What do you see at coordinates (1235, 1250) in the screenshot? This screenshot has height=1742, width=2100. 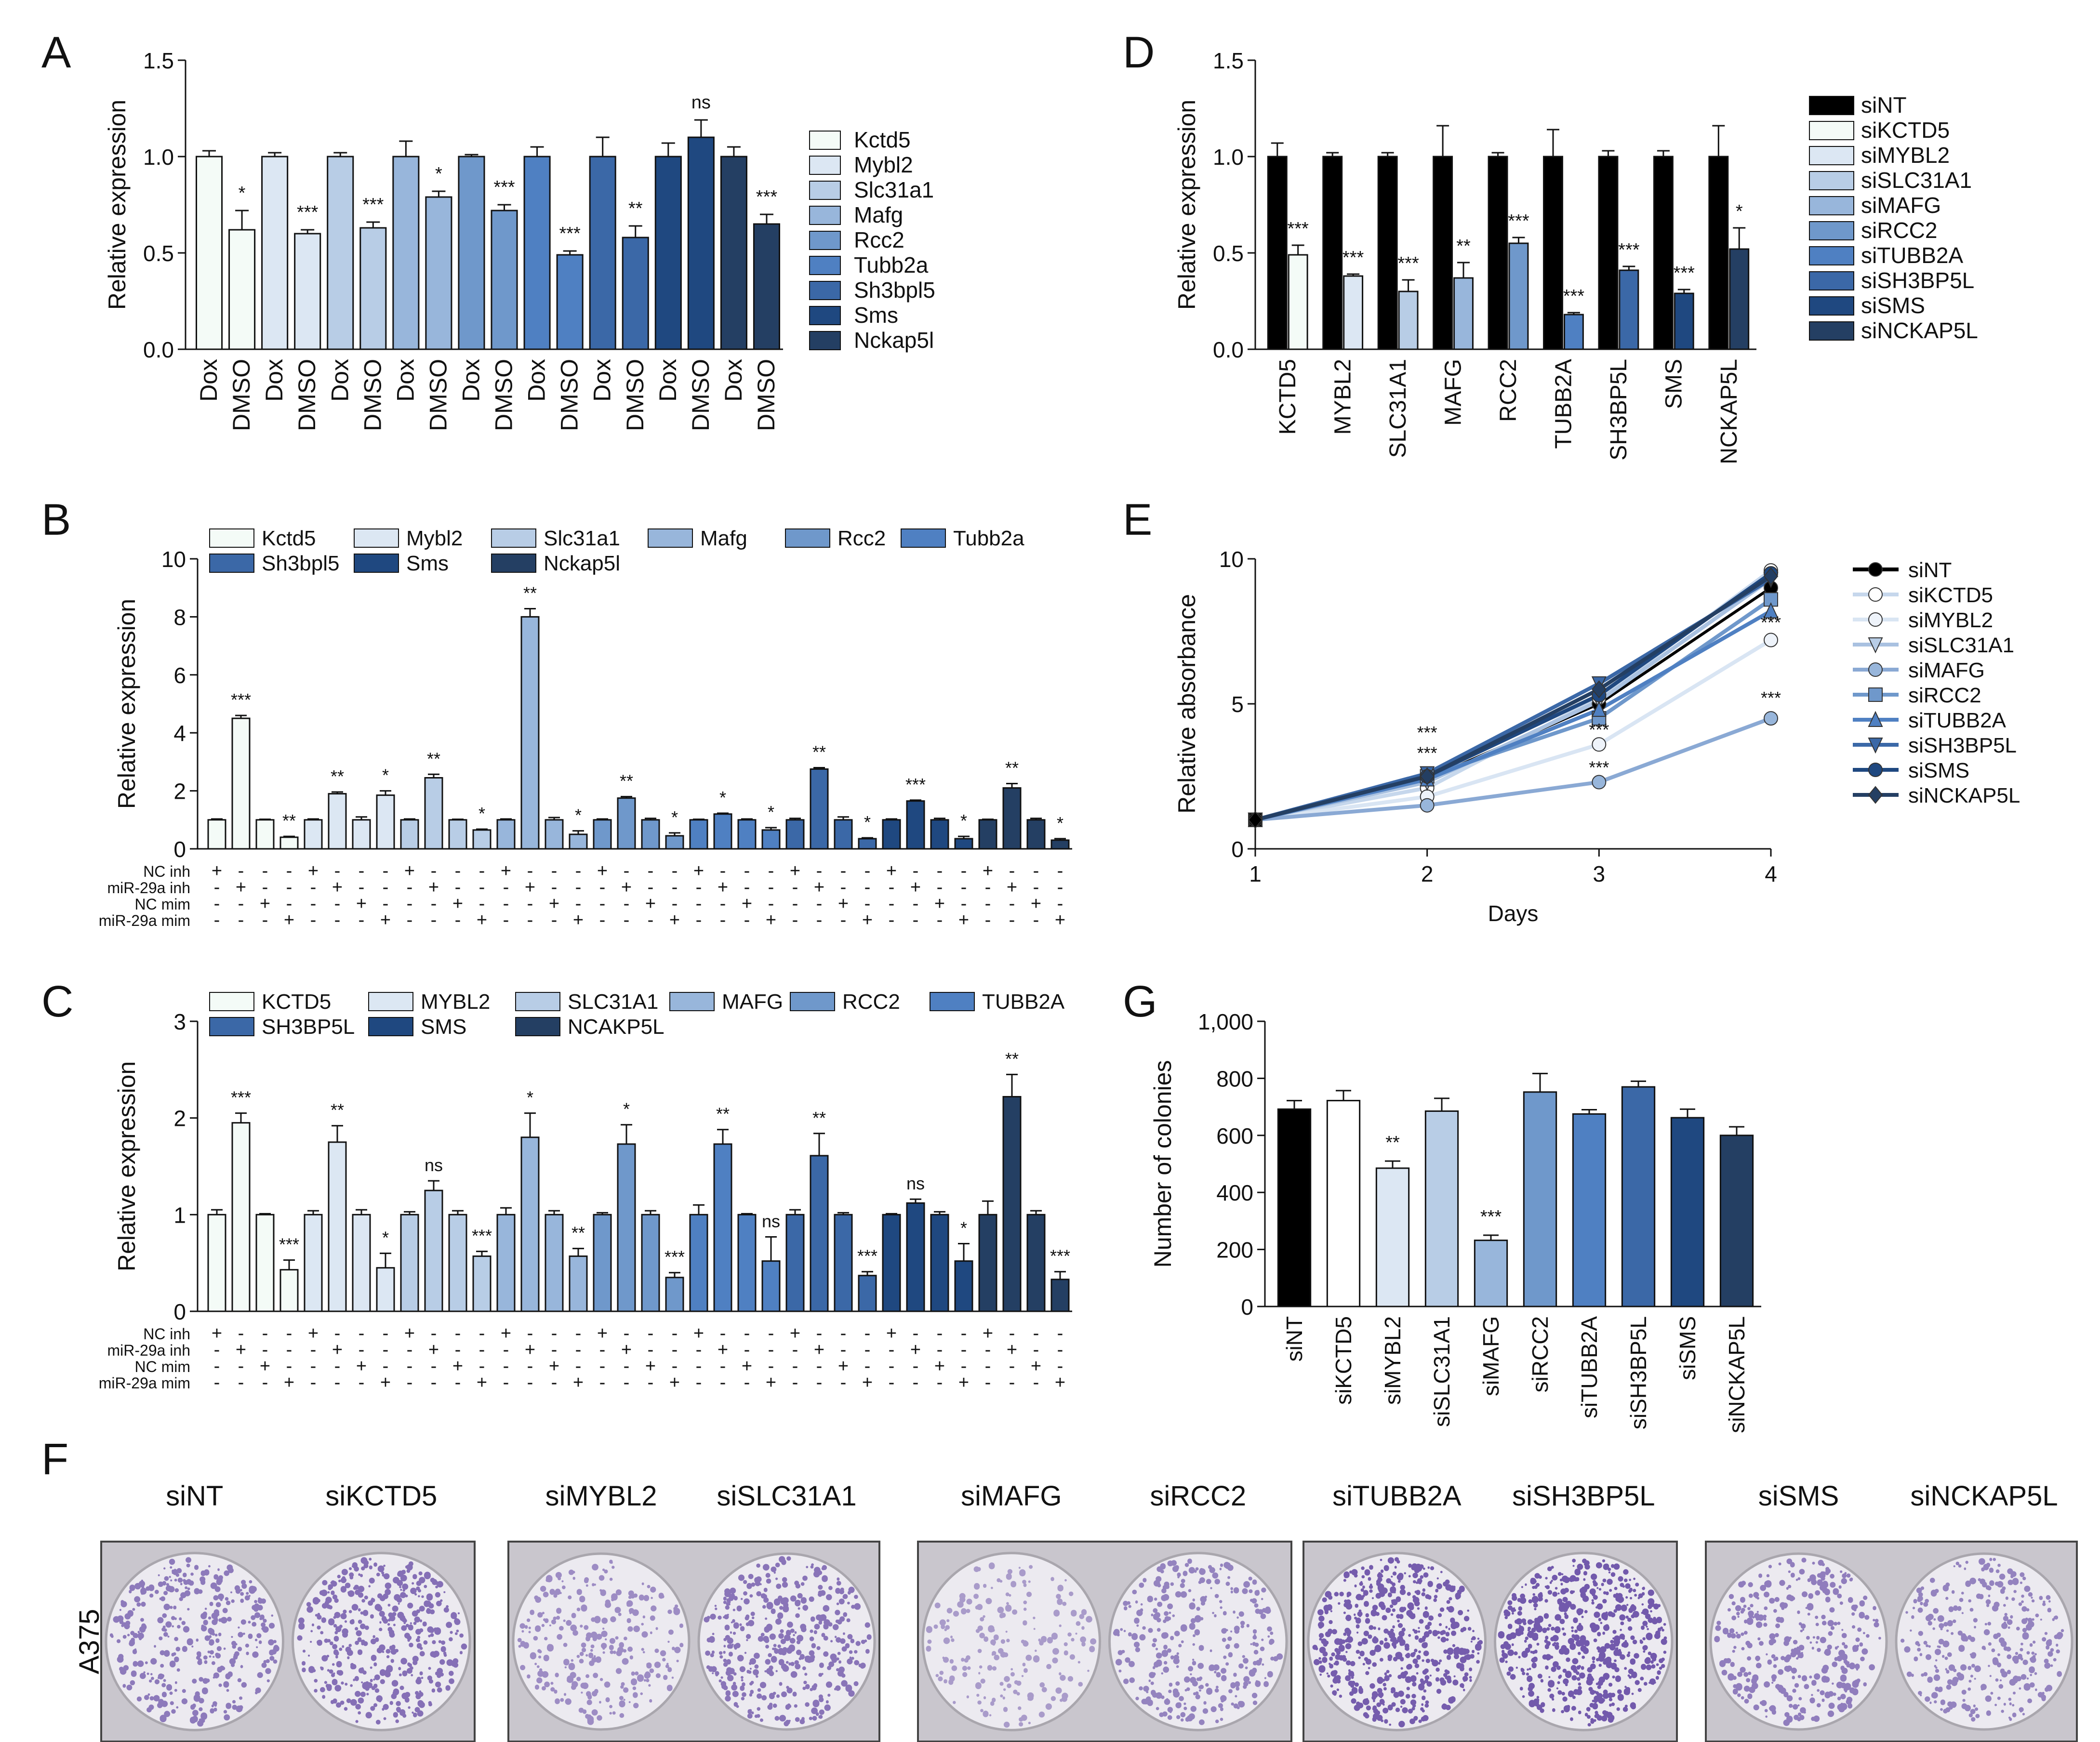 I see `y-tick-label: 200` at bounding box center [1235, 1250].